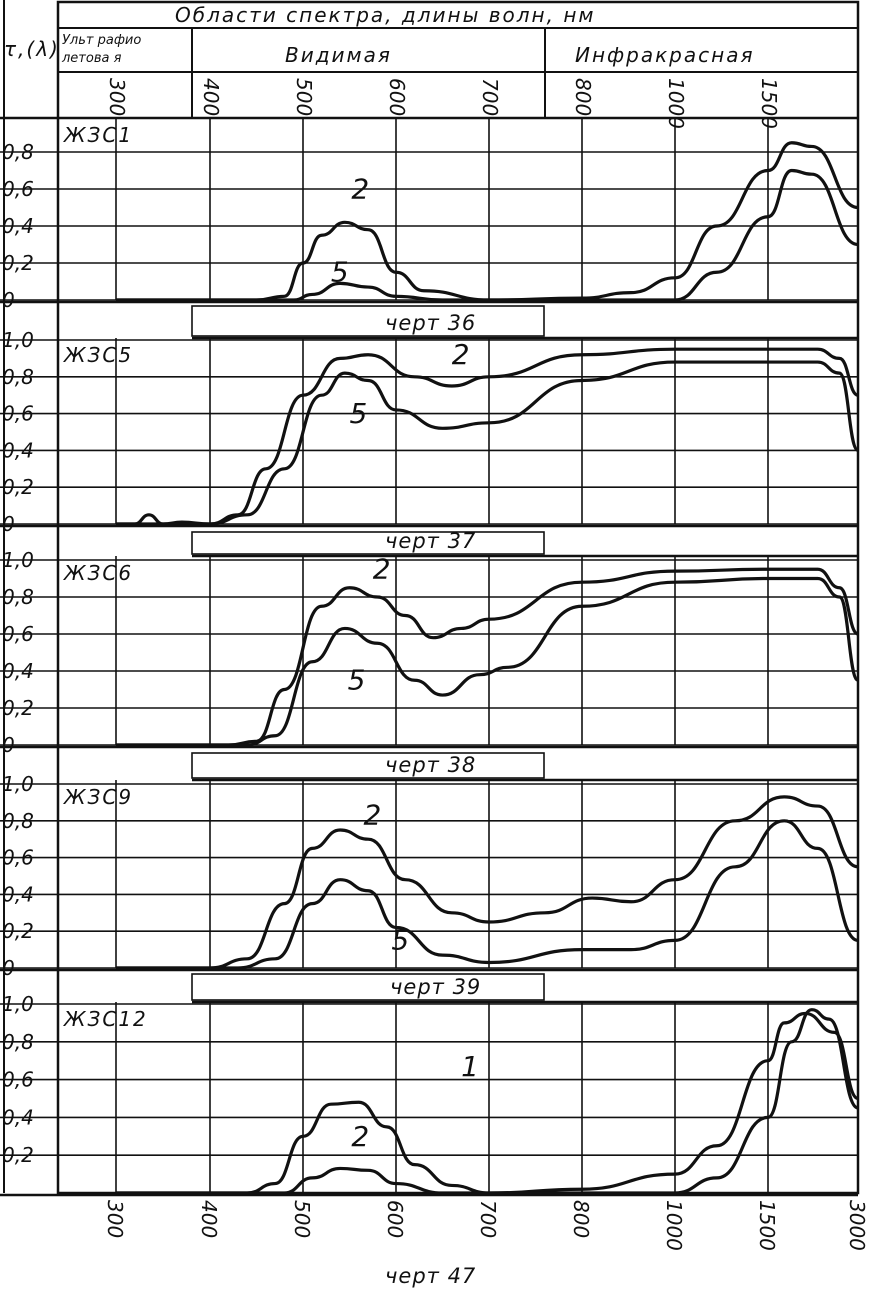  I want to click on bottom-x-tick-label: 1000, so click(674, 1225).